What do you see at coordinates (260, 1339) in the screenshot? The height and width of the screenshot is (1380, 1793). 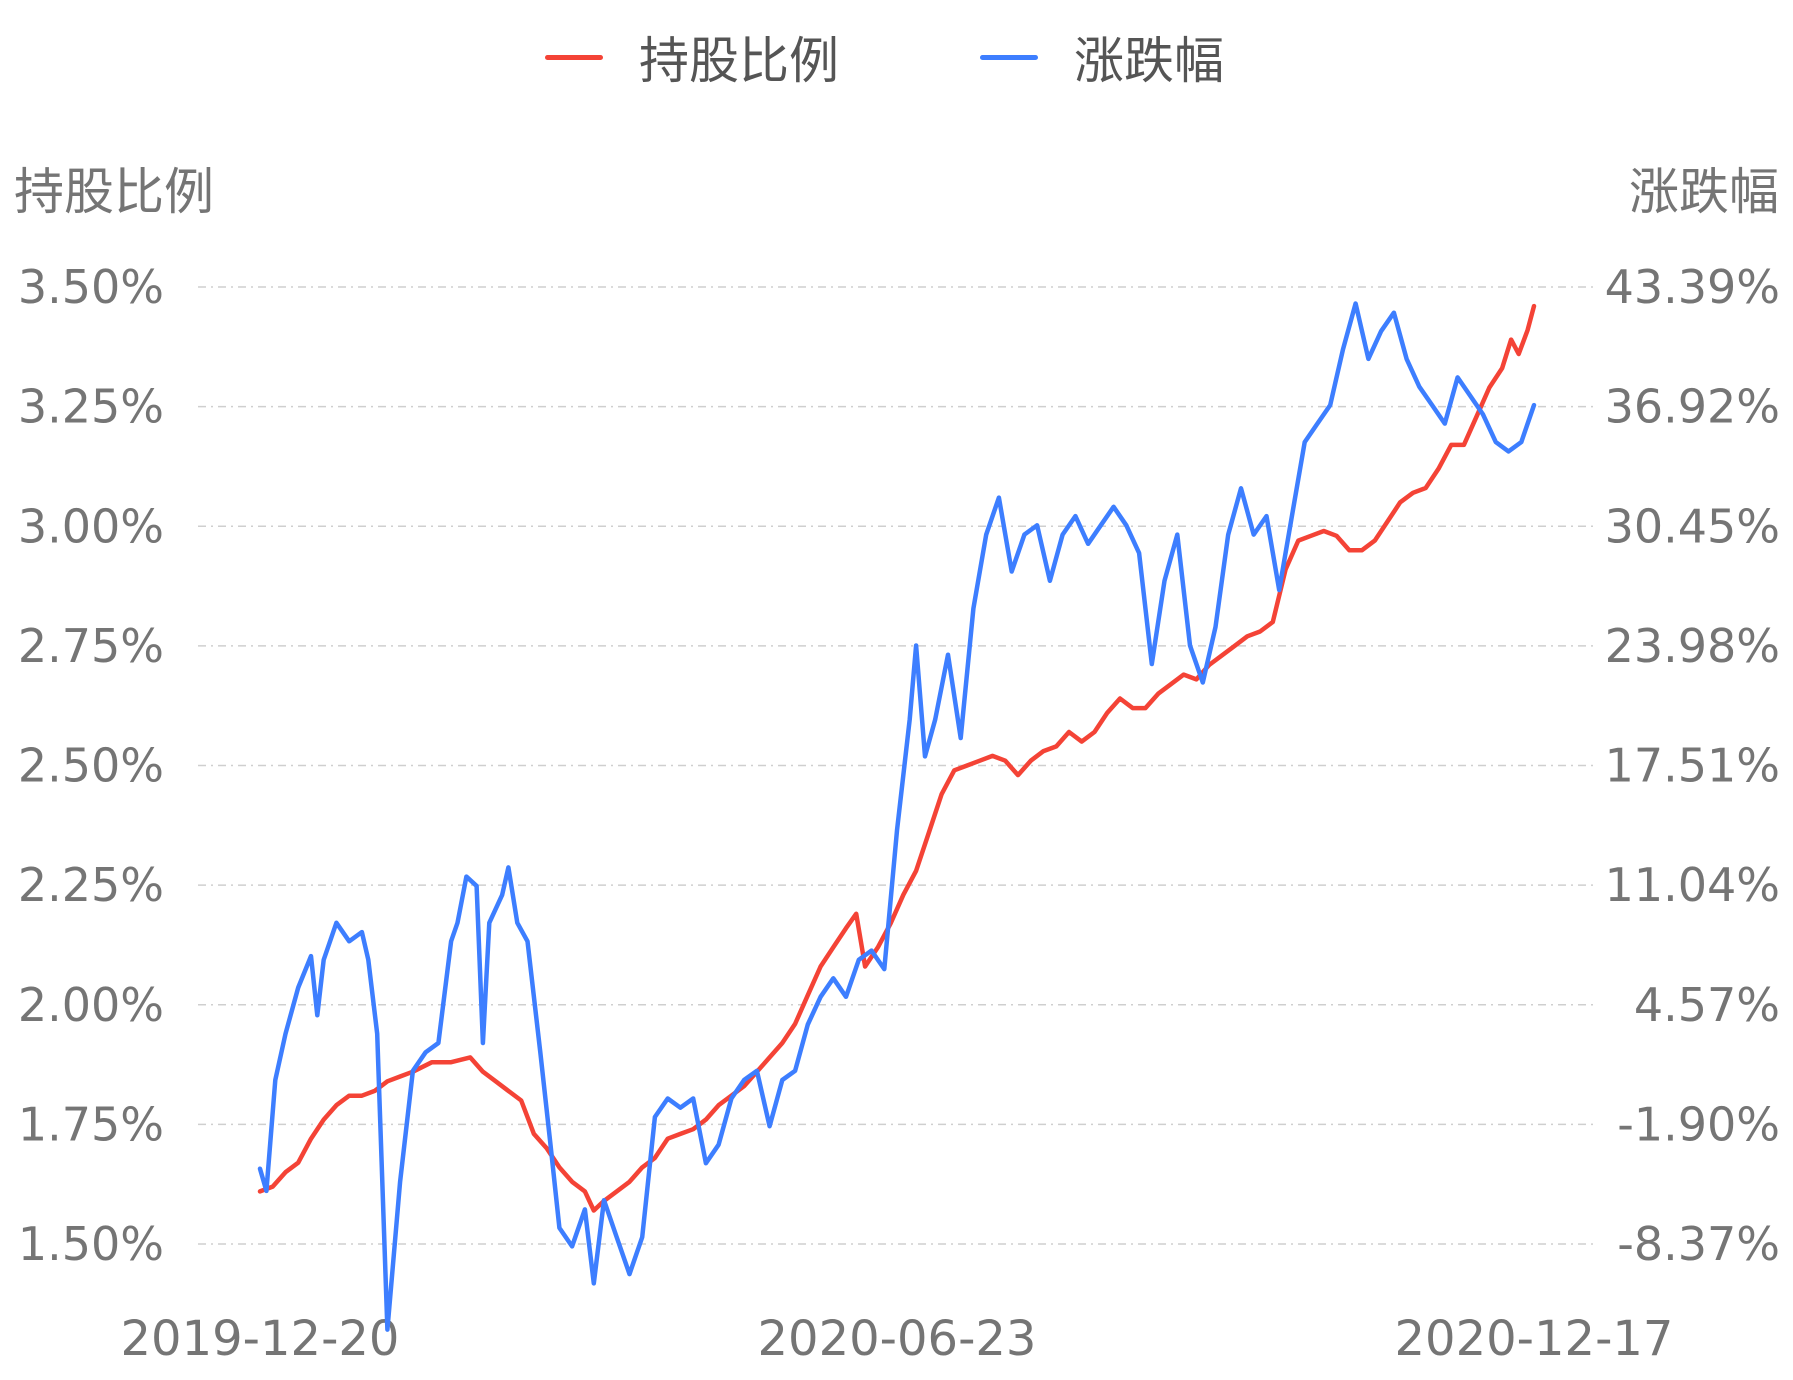 I see `x-tick-label: 2019-12-20` at bounding box center [260, 1339].